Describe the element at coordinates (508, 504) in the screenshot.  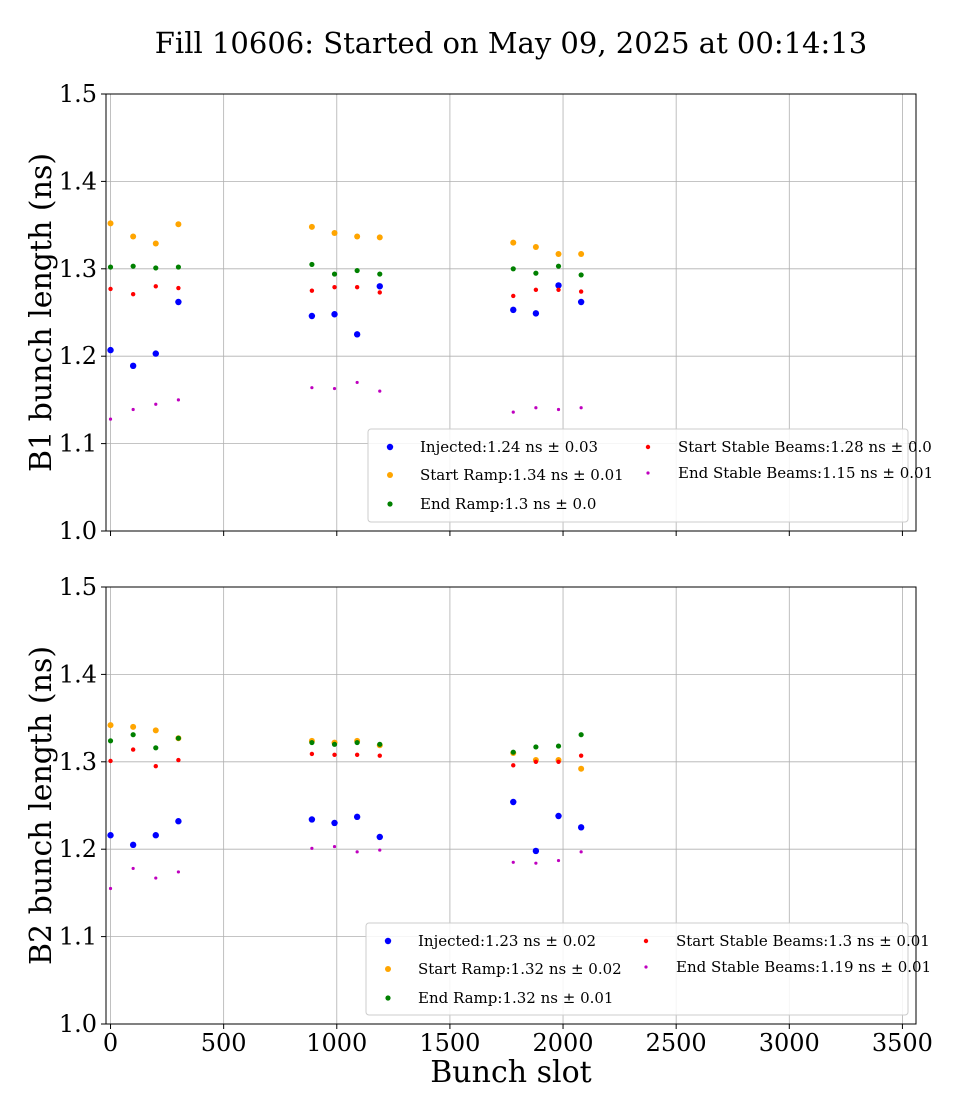
I see `legend-label: End Ramp:1.3 ns ± 0.0` at that location.